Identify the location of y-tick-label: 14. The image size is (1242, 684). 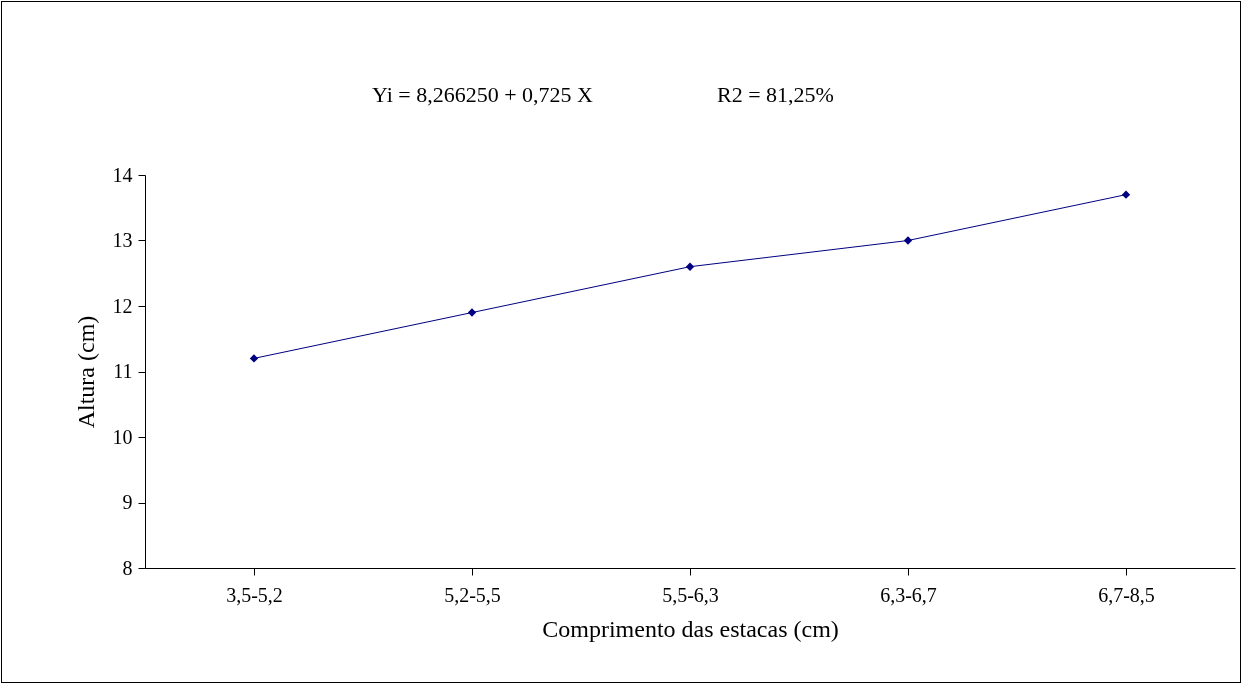
(122, 174).